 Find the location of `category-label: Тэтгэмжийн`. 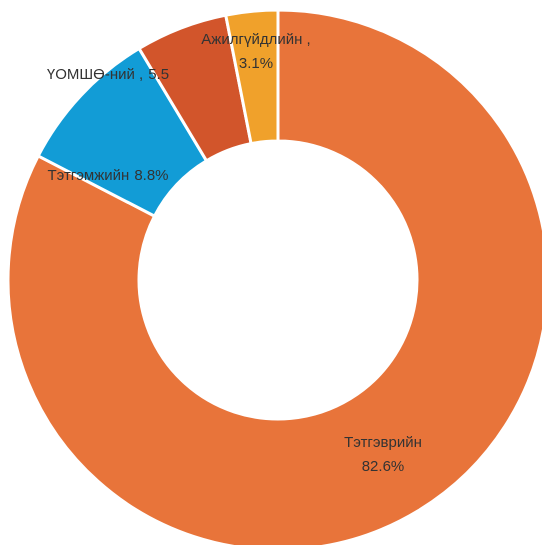

category-label: Тэтгэмжийн is located at coordinates (88, 175).